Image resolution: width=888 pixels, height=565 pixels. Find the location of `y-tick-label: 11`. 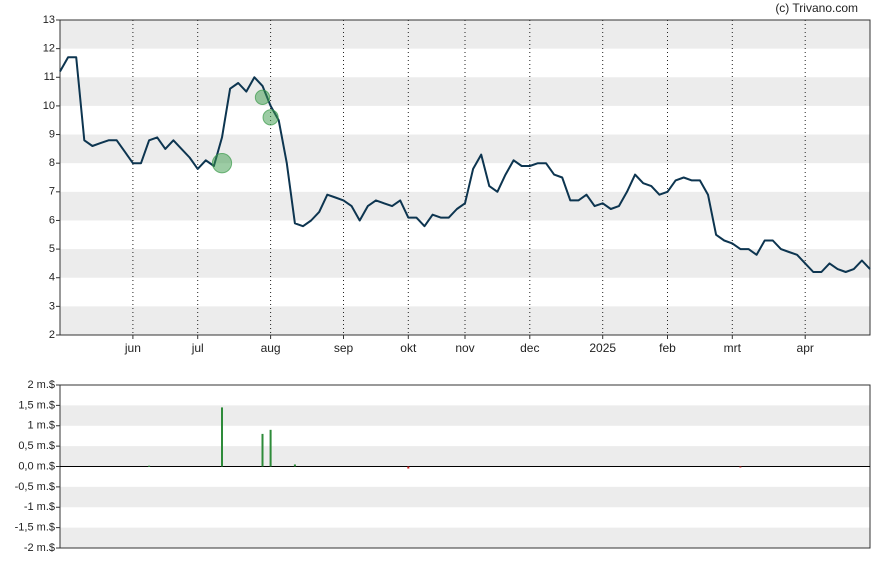

y-tick-label: 11 is located at coordinates (49, 77).